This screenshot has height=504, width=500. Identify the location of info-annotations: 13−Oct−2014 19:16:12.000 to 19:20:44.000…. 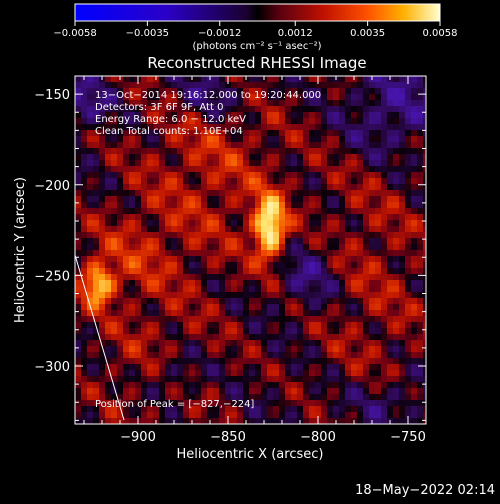
(208, 113).